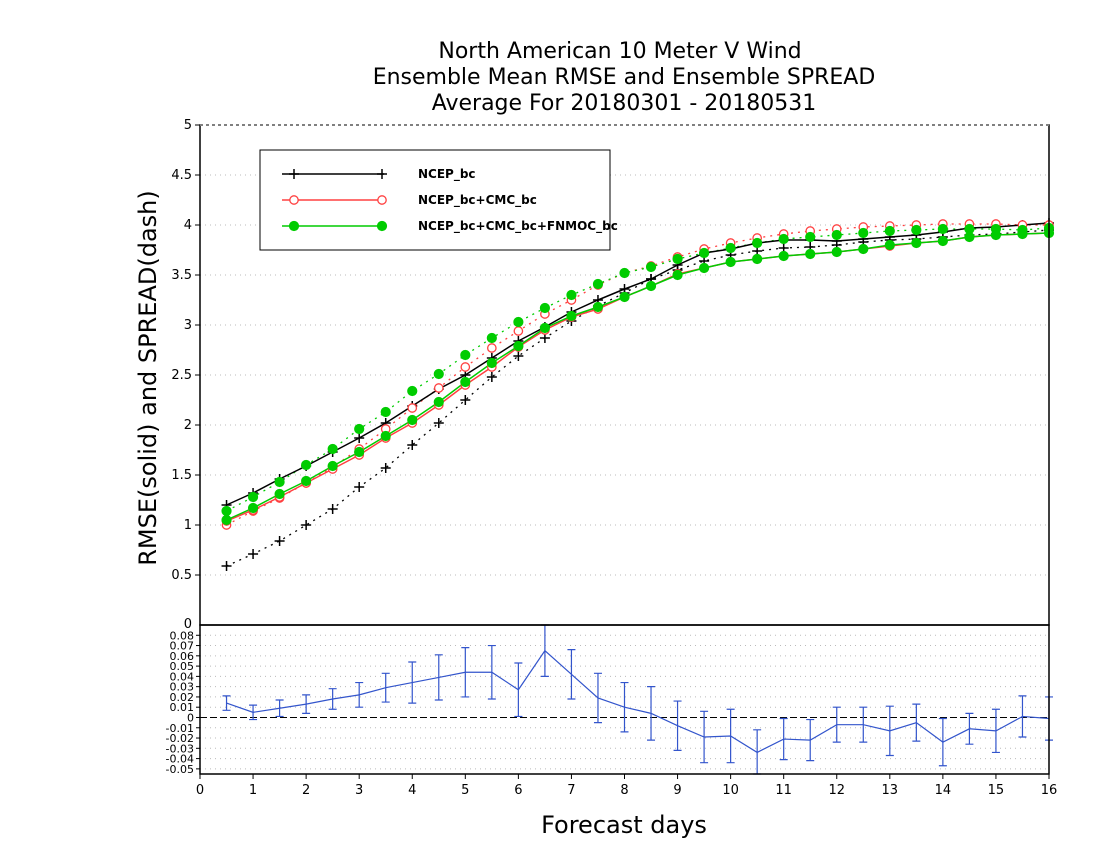  I want to click on y-tick-label: 0, so click(190, 717).